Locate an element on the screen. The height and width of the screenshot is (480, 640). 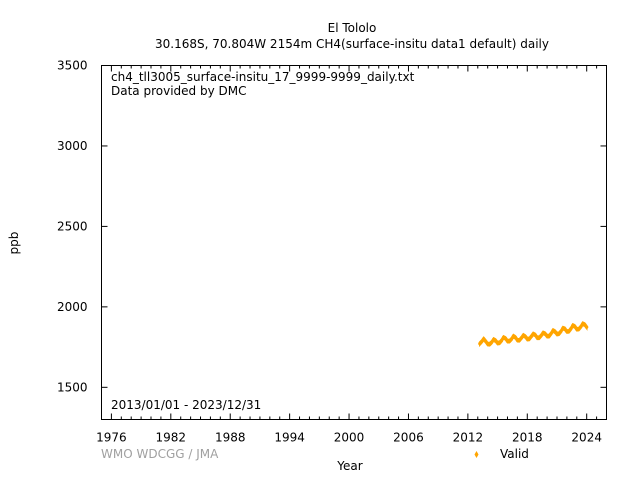
y-tick-label: 2000 is located at coordinates (72, 307).